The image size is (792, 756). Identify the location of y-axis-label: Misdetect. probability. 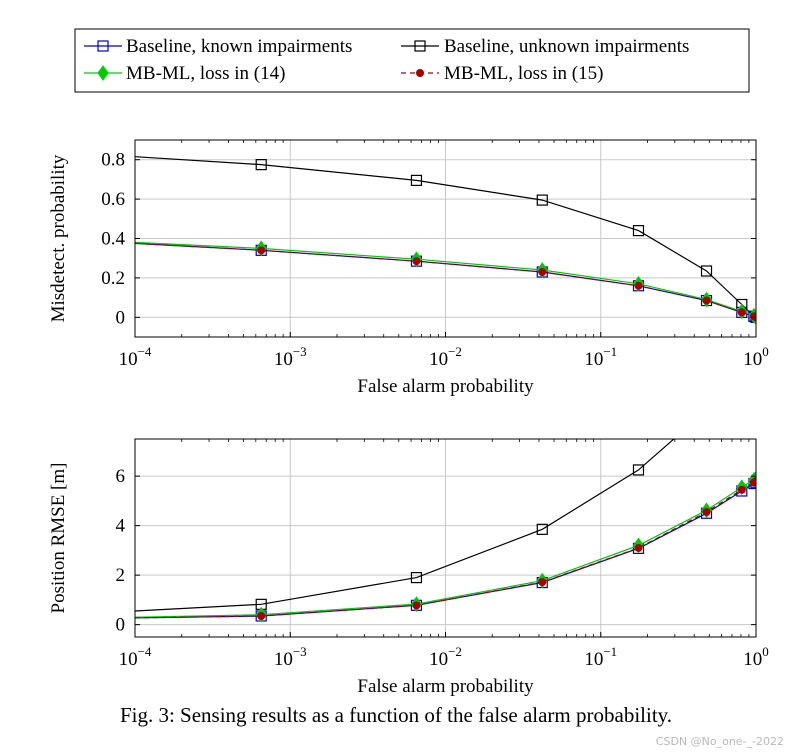
(58, 238).